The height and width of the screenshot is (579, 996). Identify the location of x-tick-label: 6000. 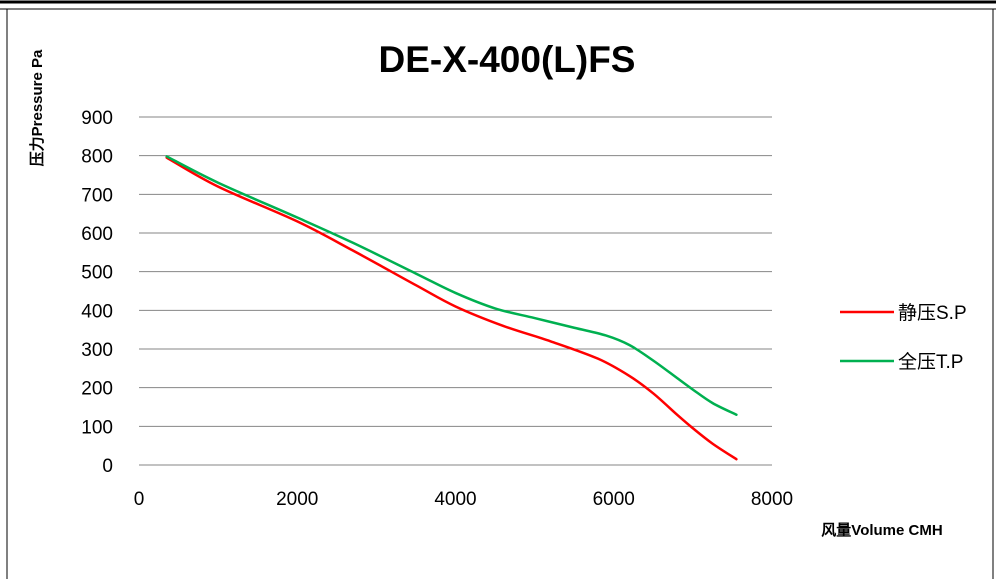
(614, 499).